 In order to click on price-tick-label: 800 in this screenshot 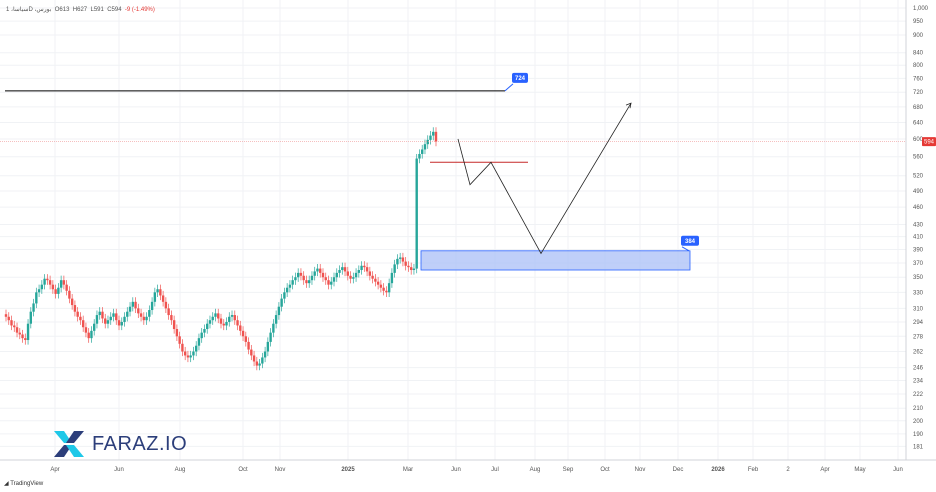, I will do `click(918, 66)`.